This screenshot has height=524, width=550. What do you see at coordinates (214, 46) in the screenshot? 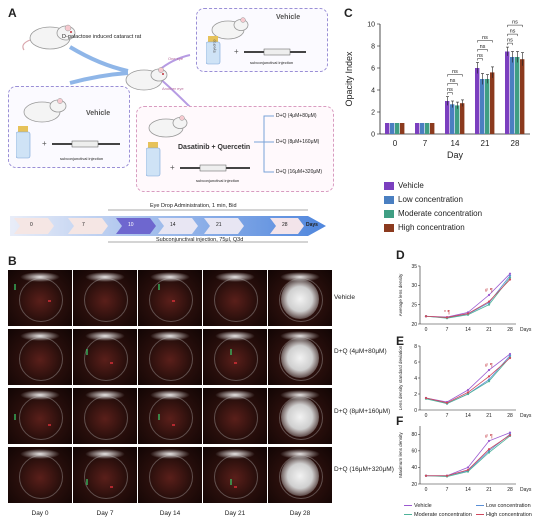
I see `eyedrop-label-right: Eyedrop` at bounding box center [214, 46].